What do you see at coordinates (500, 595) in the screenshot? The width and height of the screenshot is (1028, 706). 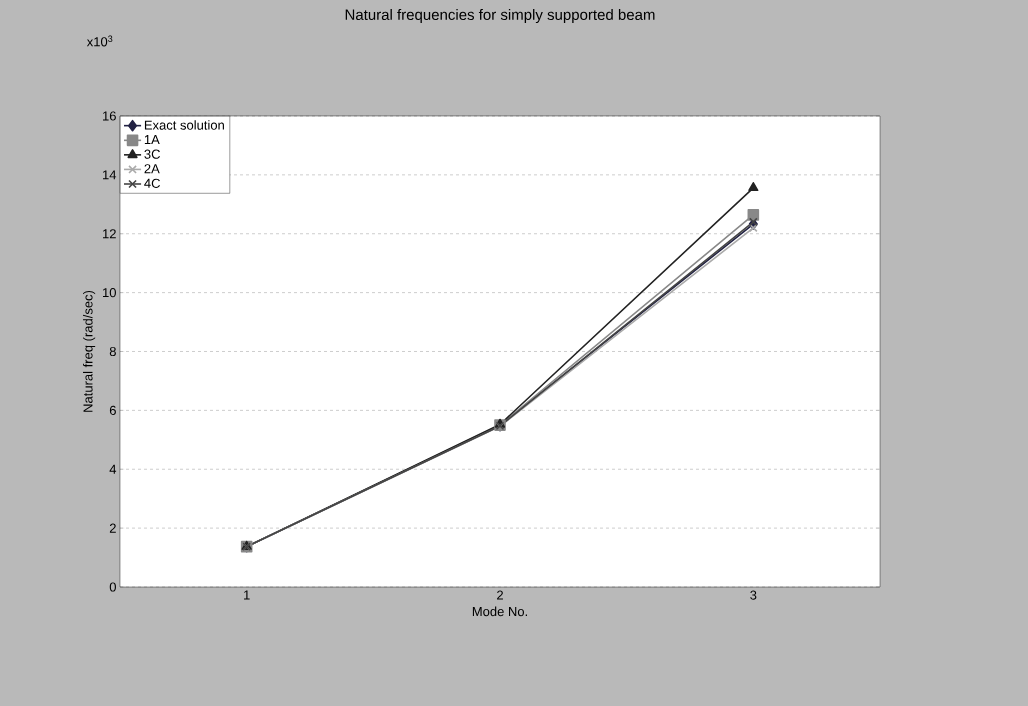 I see `x-tick-label: 2` at bounding box center [500, 595].